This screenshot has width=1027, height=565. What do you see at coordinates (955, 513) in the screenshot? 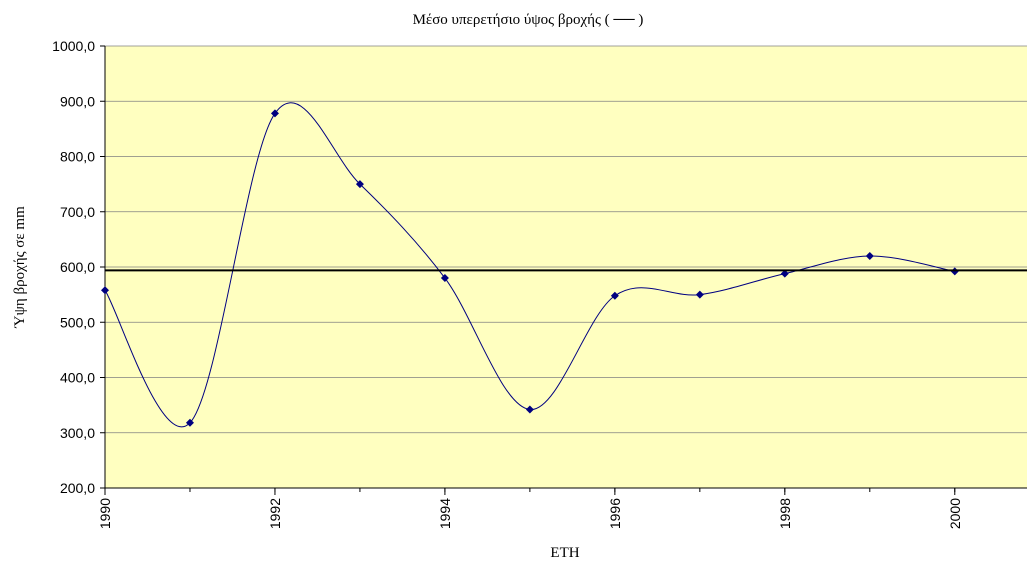
I see `x-tick-label: 2000` at bounding box center [955, 513].